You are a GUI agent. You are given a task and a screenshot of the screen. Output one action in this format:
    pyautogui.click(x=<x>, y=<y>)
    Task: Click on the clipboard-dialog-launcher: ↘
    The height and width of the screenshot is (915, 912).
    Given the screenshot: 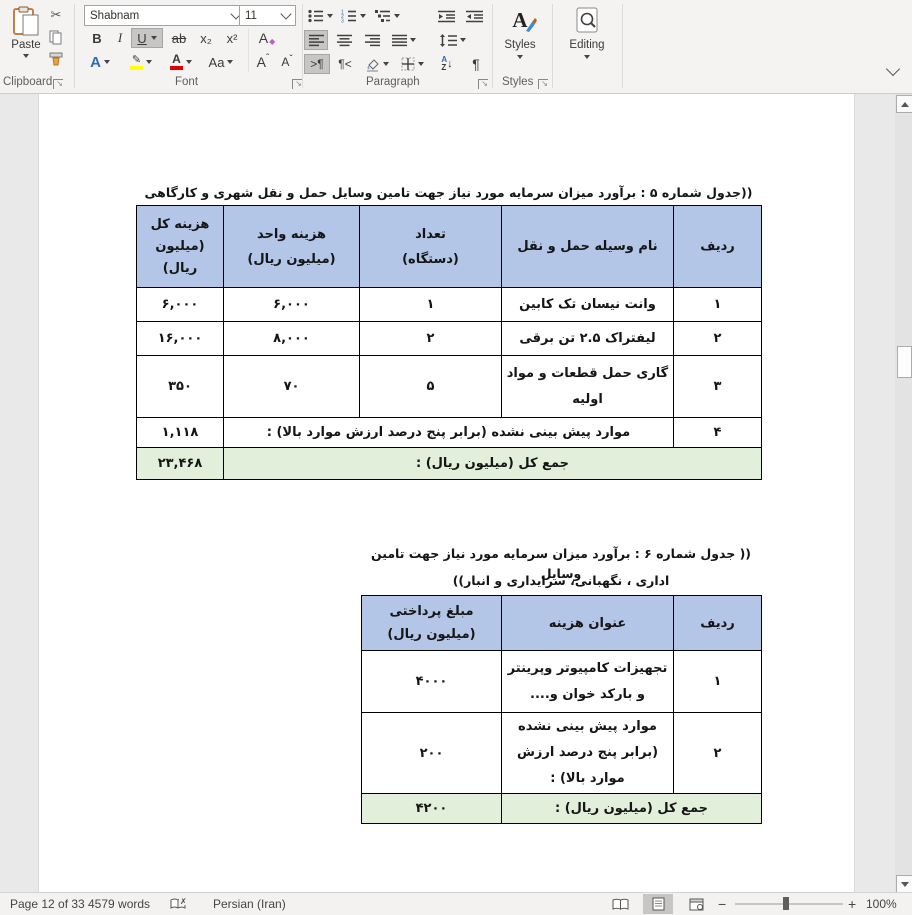 What is the action you would take?
    pyautogui.click(x=58, y=84)
    